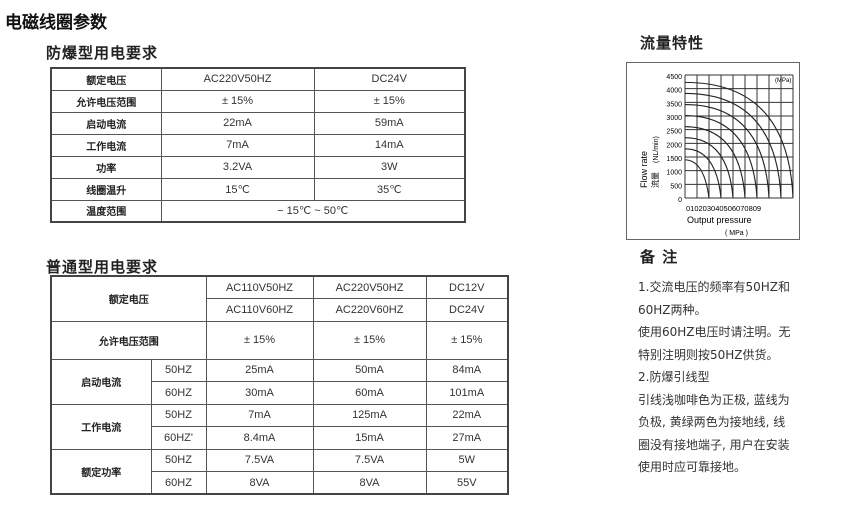 This screenshot has height=509, width=860. Describe the element at coordinates (723, 208) in the screenshot. I see `x-tick-labels: 010203040506070809` at that location.